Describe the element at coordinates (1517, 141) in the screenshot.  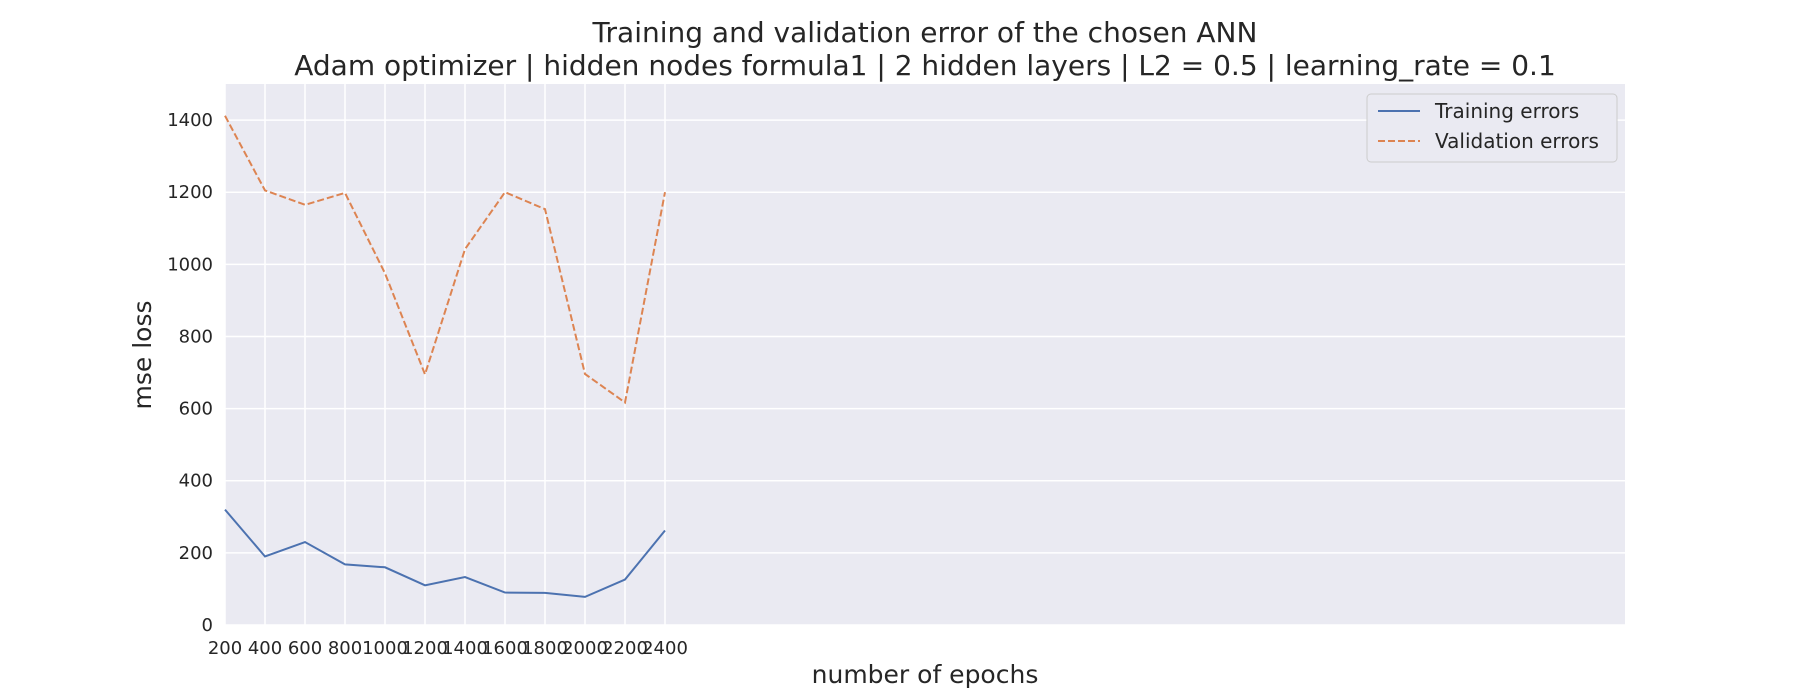
I see `legend-label-validation: Validation errors` at that location.